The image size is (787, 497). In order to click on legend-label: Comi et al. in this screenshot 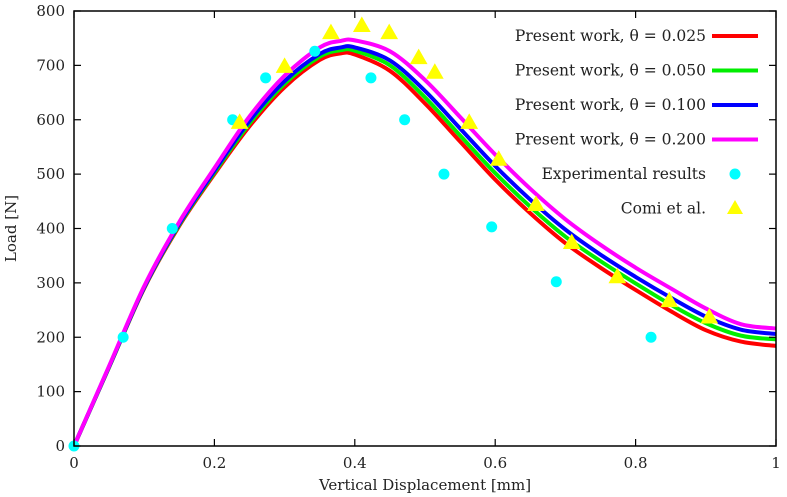, I will do `click(663, 209)`.